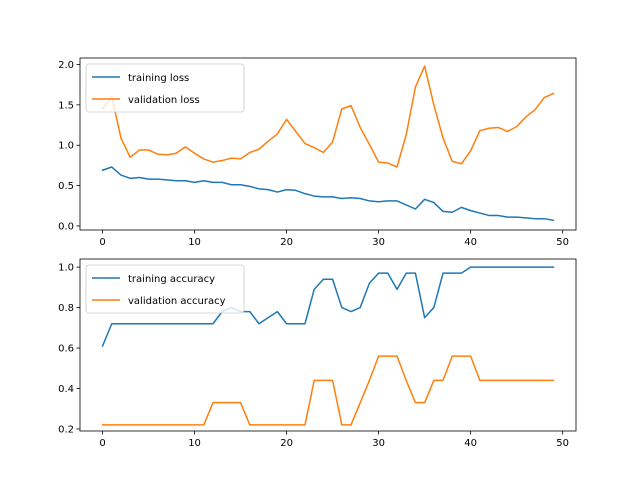  I want to click on legend-label: training accuracy, so click(171, 279).